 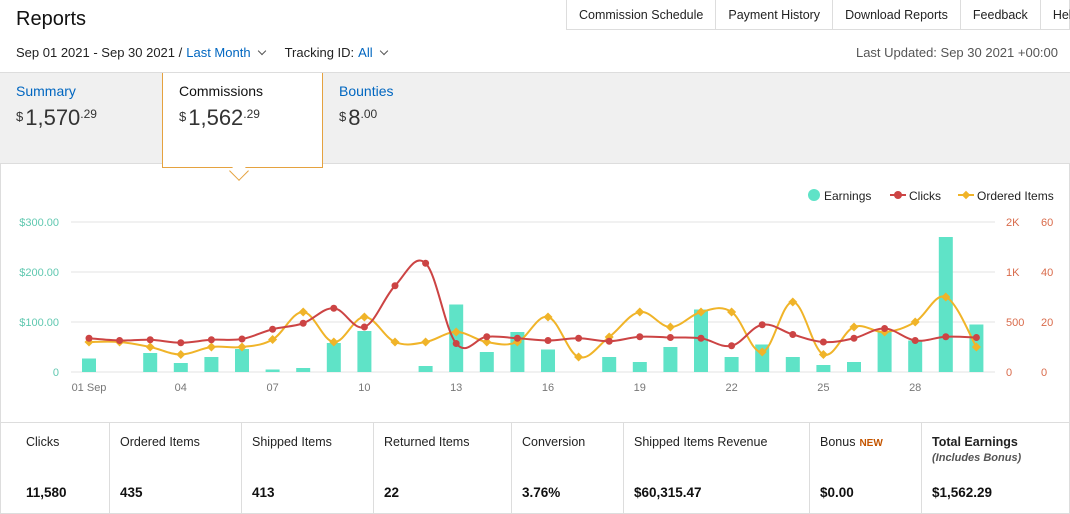 I want to click on y-ordered-tick-label: 20, so click(x=1047, y=323).